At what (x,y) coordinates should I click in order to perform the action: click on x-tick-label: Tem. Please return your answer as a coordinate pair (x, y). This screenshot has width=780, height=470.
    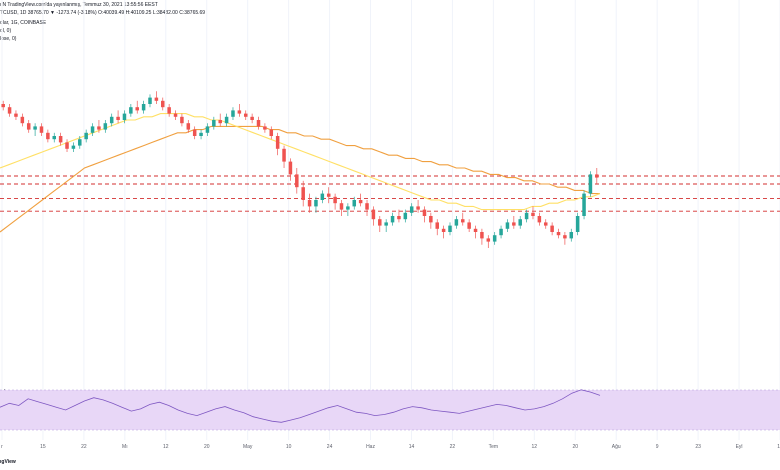
    Looking at the image, I should click on (493, 447).